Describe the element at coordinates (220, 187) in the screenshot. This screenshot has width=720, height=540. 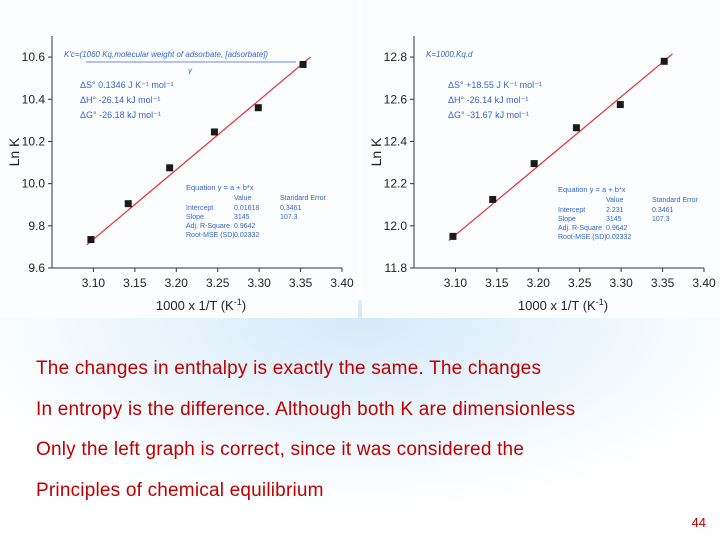
I see `left-fit-table-title: Equation y = a + b*x` at that location.